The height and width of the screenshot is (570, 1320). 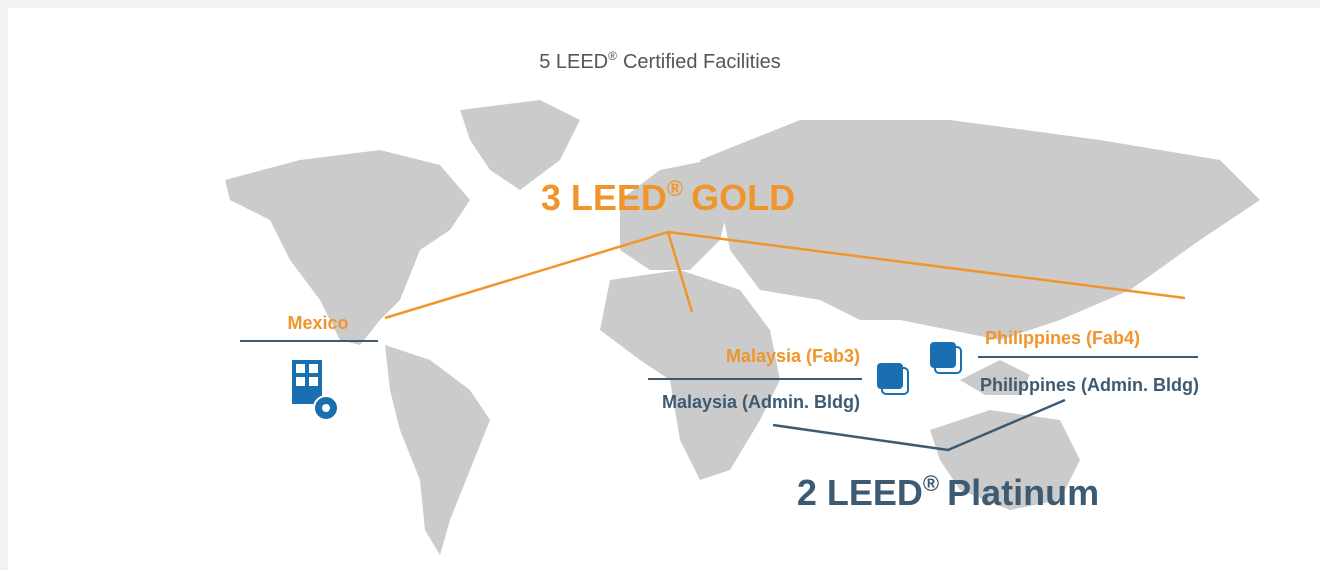 I want to click on title: 5 LEED® Certified Facilities, so click(x=660, y=61).